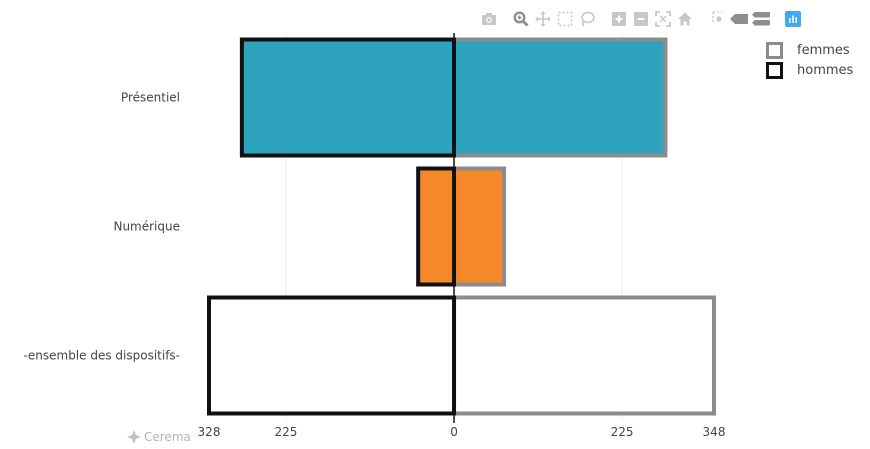 The width and height of the screenshot is (870, 449). I want to click on x-tick-label: 348, so click(714, 432).